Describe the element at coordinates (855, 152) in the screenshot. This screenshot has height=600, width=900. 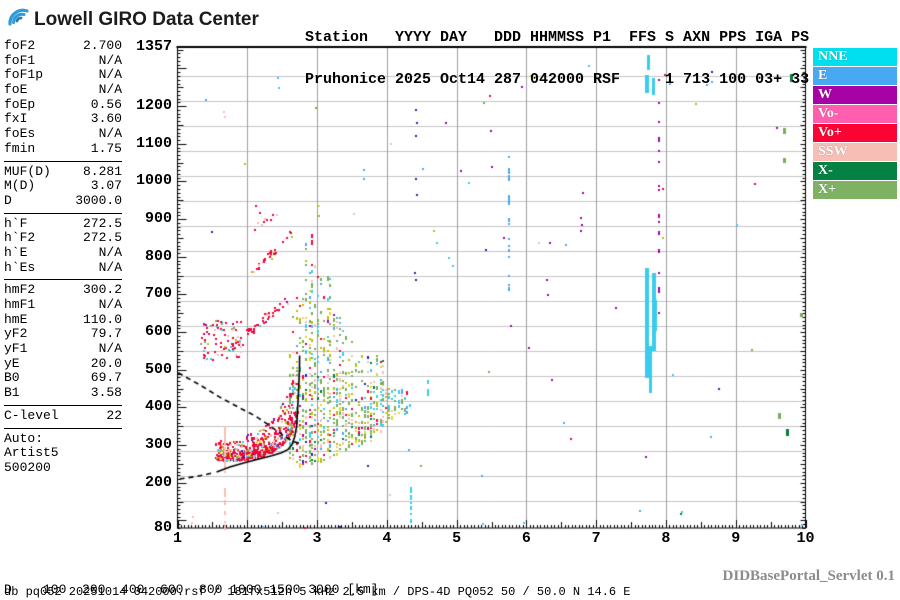
I see `legend-item-ssw: SSW` at that location.